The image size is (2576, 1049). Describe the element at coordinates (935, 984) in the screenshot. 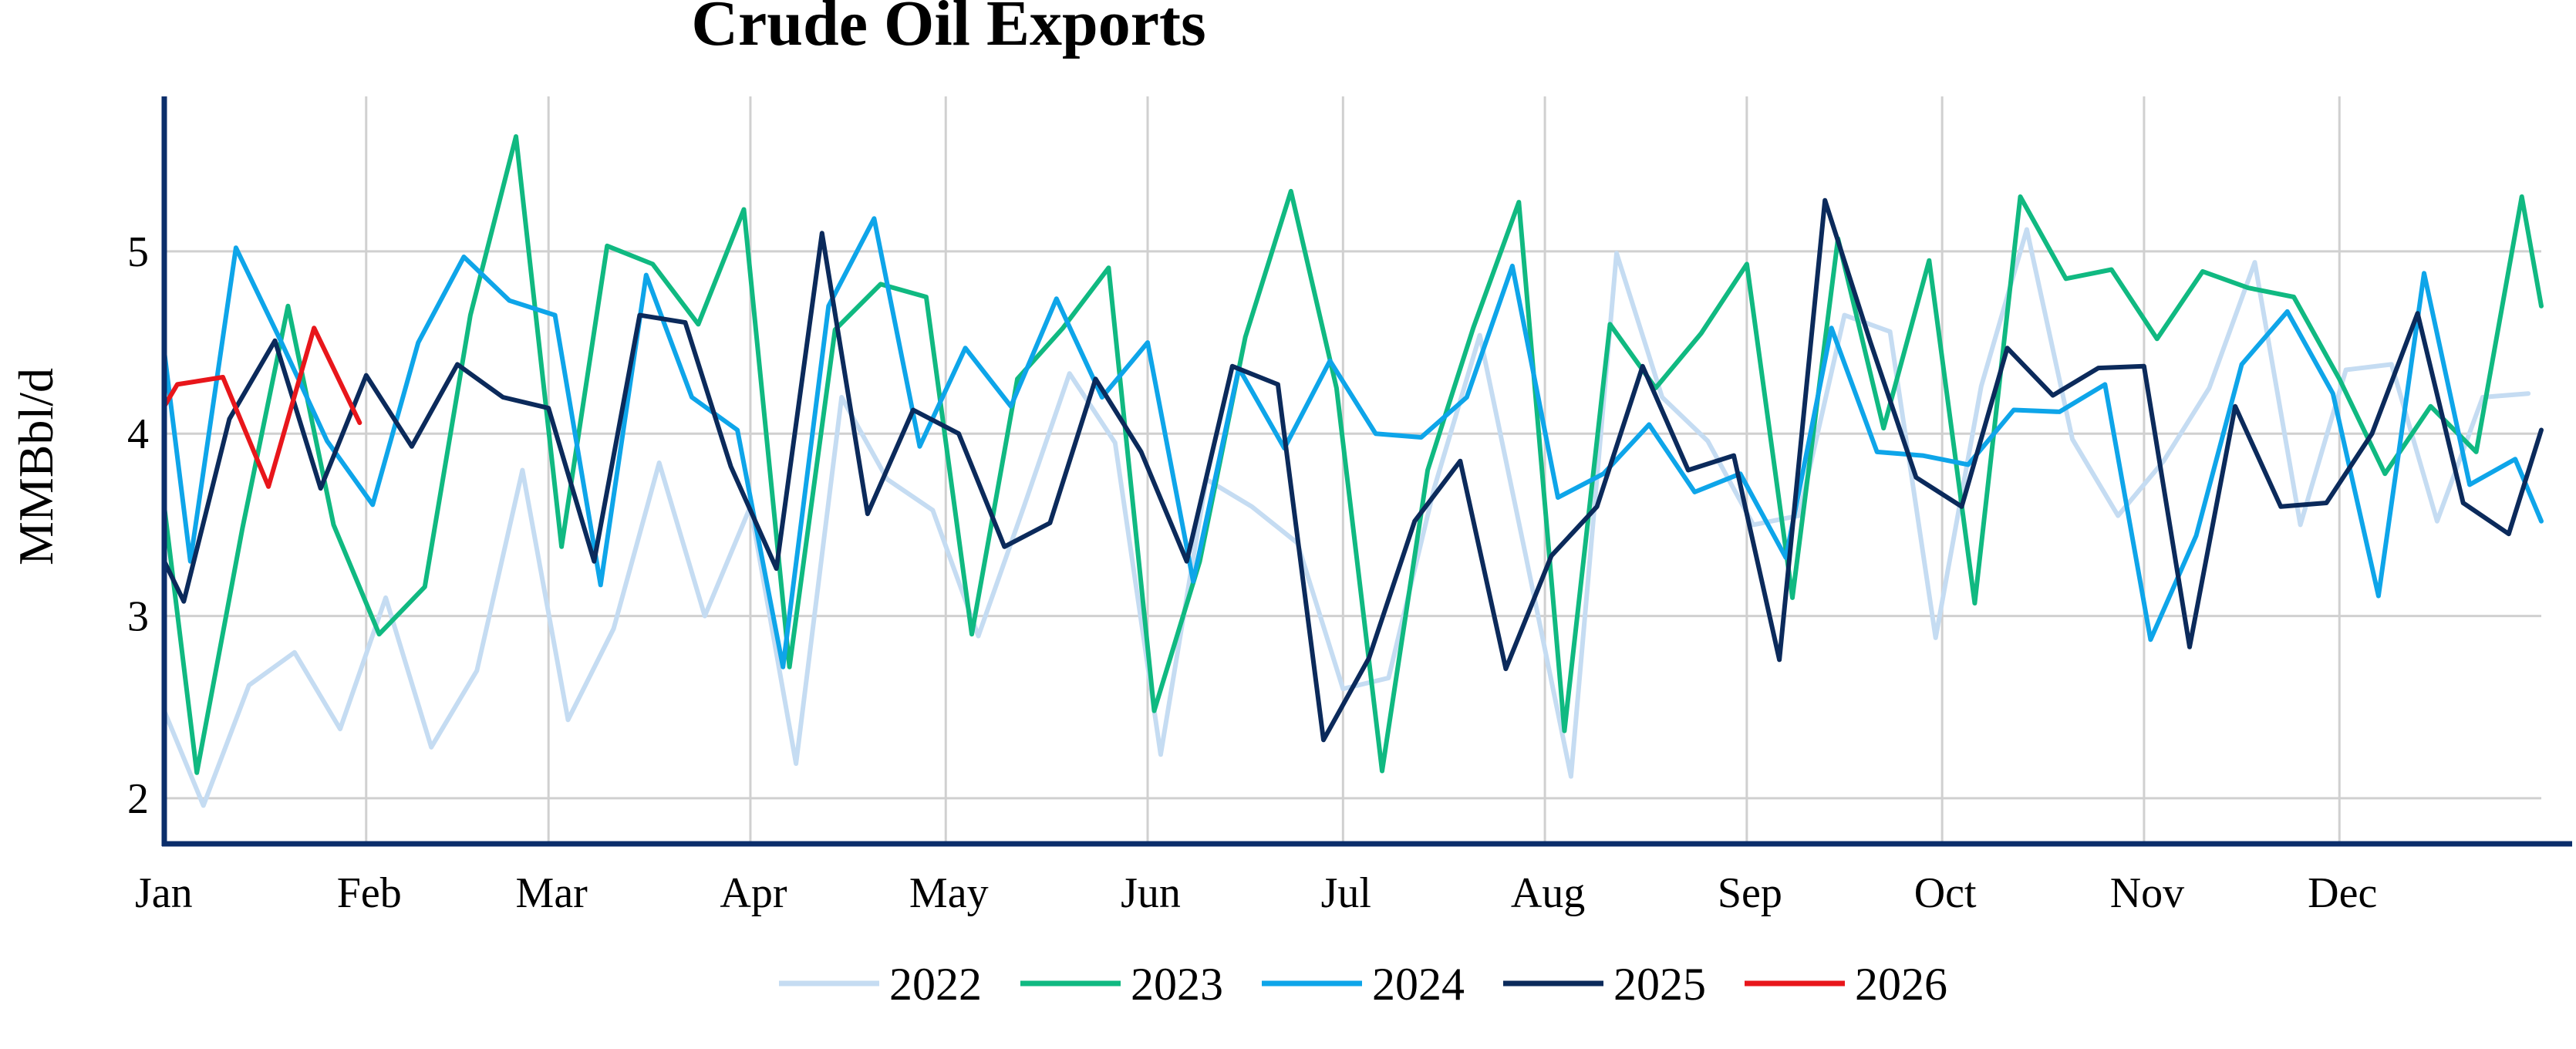

I see `legend-label-2022: 2022` at that location.